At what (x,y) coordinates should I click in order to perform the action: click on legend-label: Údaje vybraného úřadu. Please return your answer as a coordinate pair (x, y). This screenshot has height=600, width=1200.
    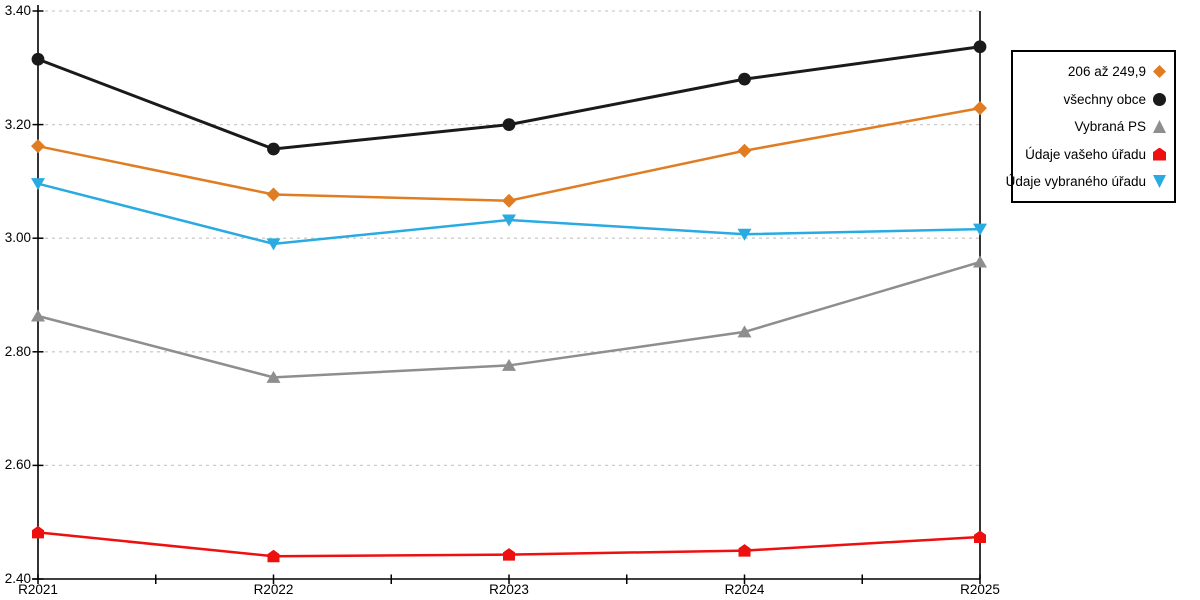
    Looking at the image, I should click on (1075, 181).